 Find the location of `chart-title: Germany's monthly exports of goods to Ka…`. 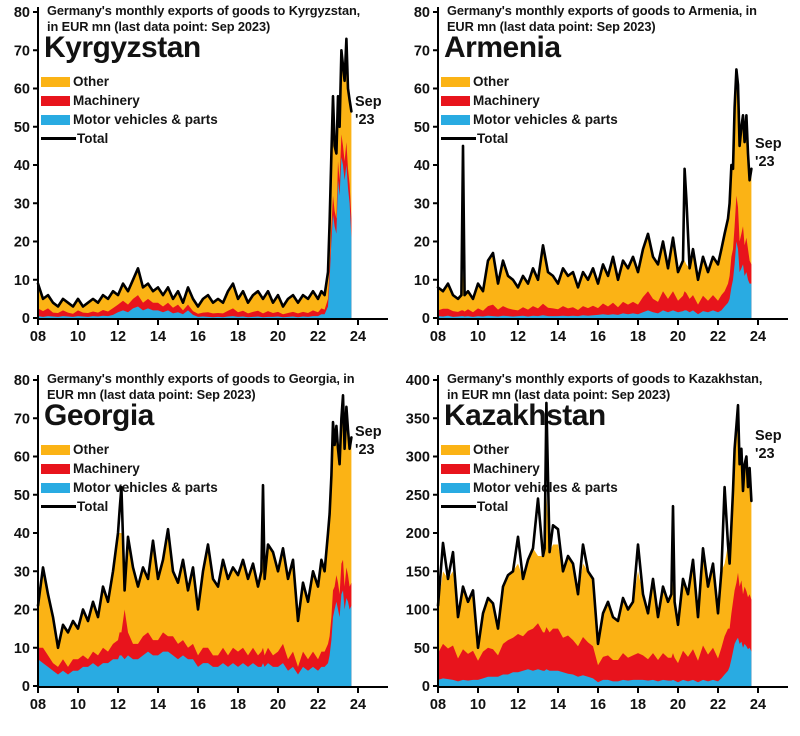

chart-title: Germany's monthly exports of goods to Ka… is located at coordinates (615, 386).